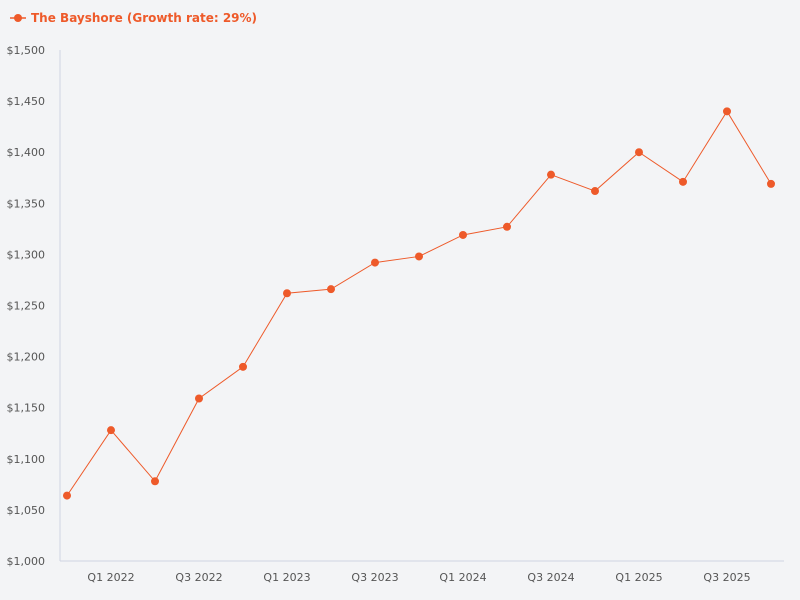 Image resolution: width=800 pixels, height=600 pixels. What do you see at coordinates (550, 577) in the screenshot?
I see `x-tick-label: Q3 2024` at bounding box center [550, 577].